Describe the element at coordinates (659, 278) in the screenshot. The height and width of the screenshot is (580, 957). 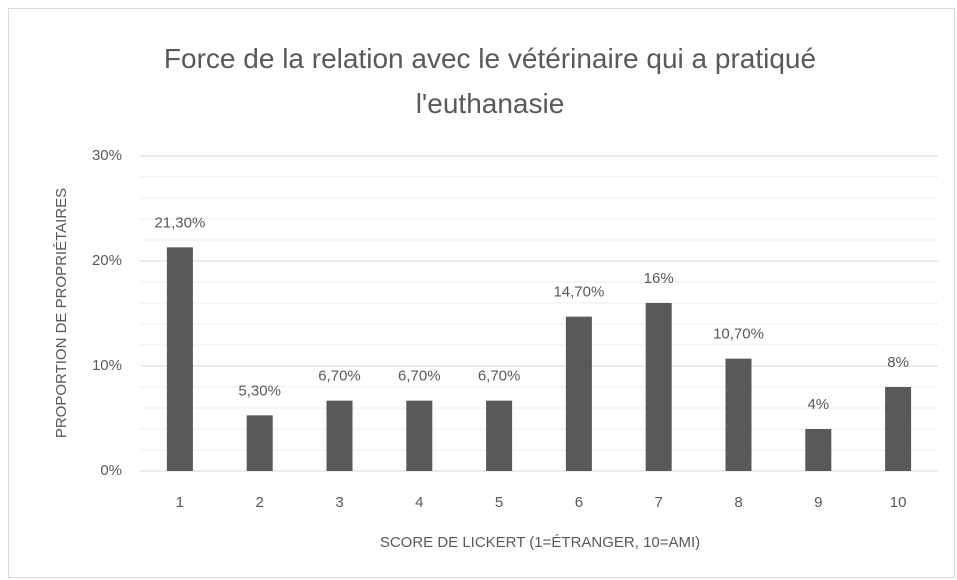
I see `value-label: 16%` at that location.